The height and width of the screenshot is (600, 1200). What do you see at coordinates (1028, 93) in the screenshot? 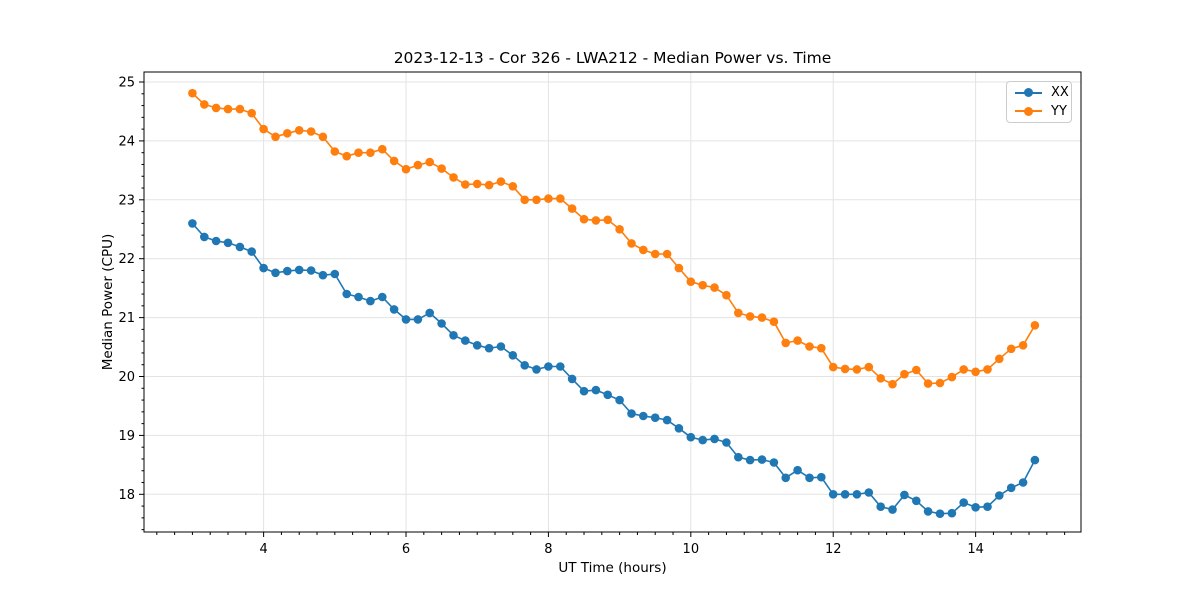
I see `legend-line-marker-xx-icon` at bounding box center [1028, 93].